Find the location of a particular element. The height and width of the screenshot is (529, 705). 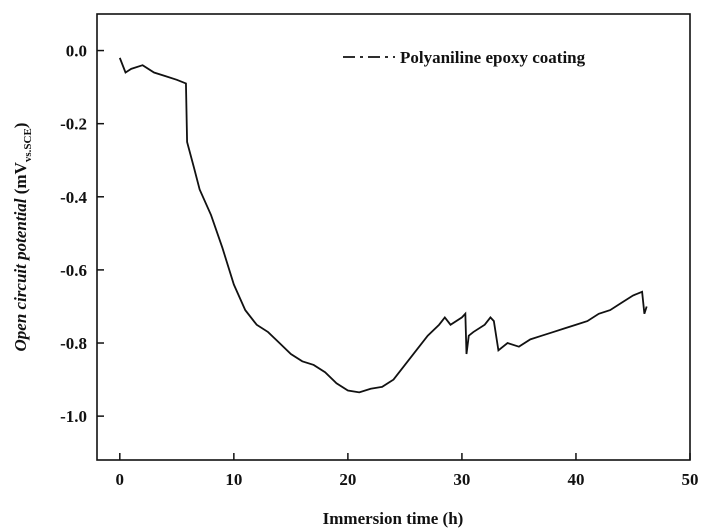

y-tick-label: -0.4 is located at coordinates (73, 197).